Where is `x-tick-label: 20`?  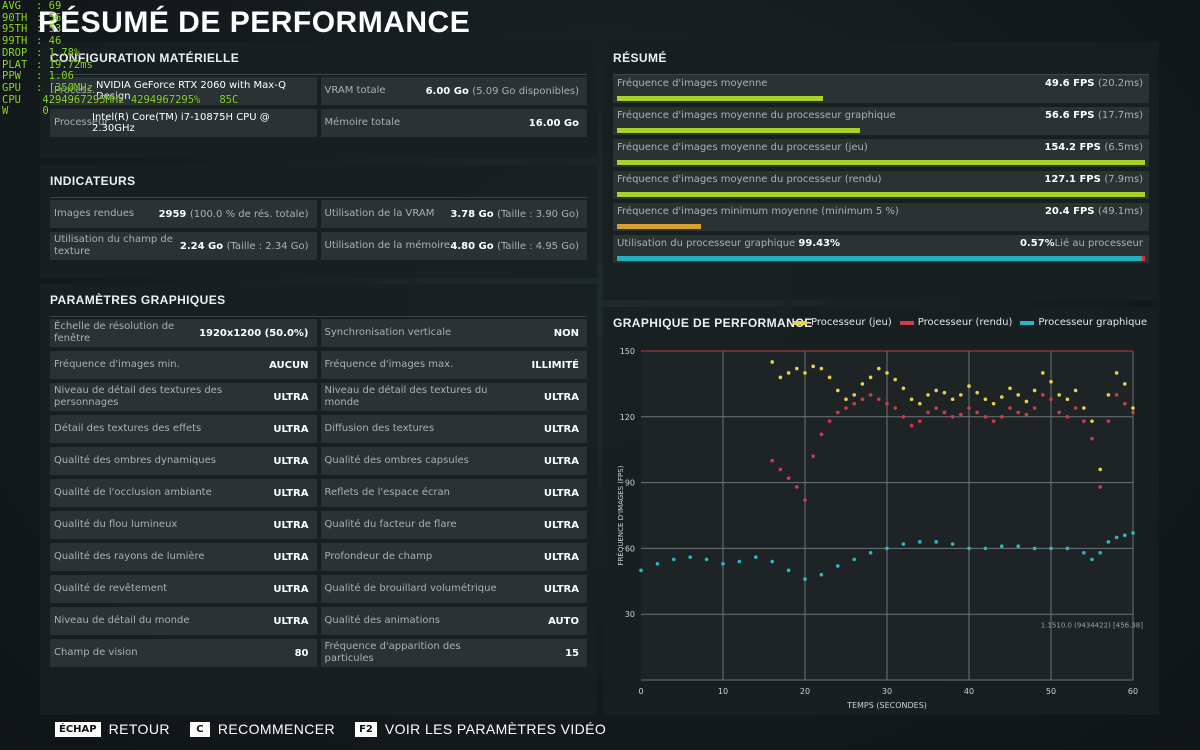 x-tick-label: 20 is located at coordinates (805, 691).